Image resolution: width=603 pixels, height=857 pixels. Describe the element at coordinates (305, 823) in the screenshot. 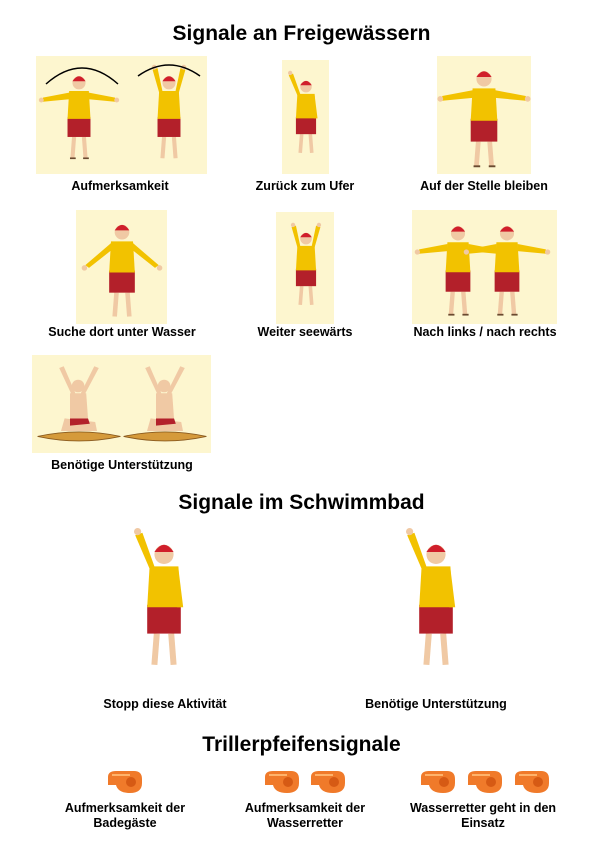

I see `caption-line: Wasserretter` at that location.